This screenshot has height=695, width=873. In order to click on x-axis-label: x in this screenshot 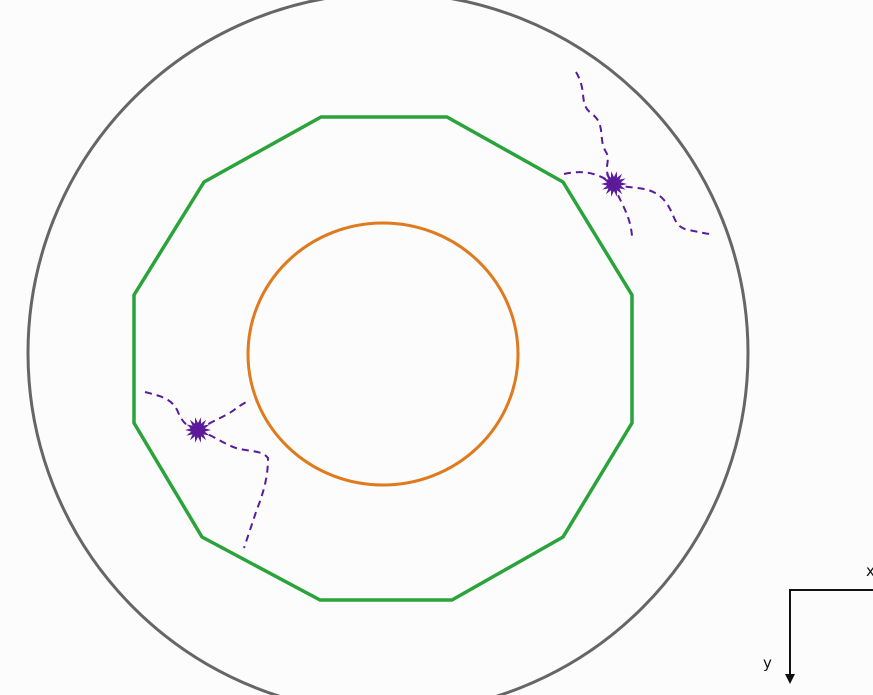, I will do `click(869, 571)`.